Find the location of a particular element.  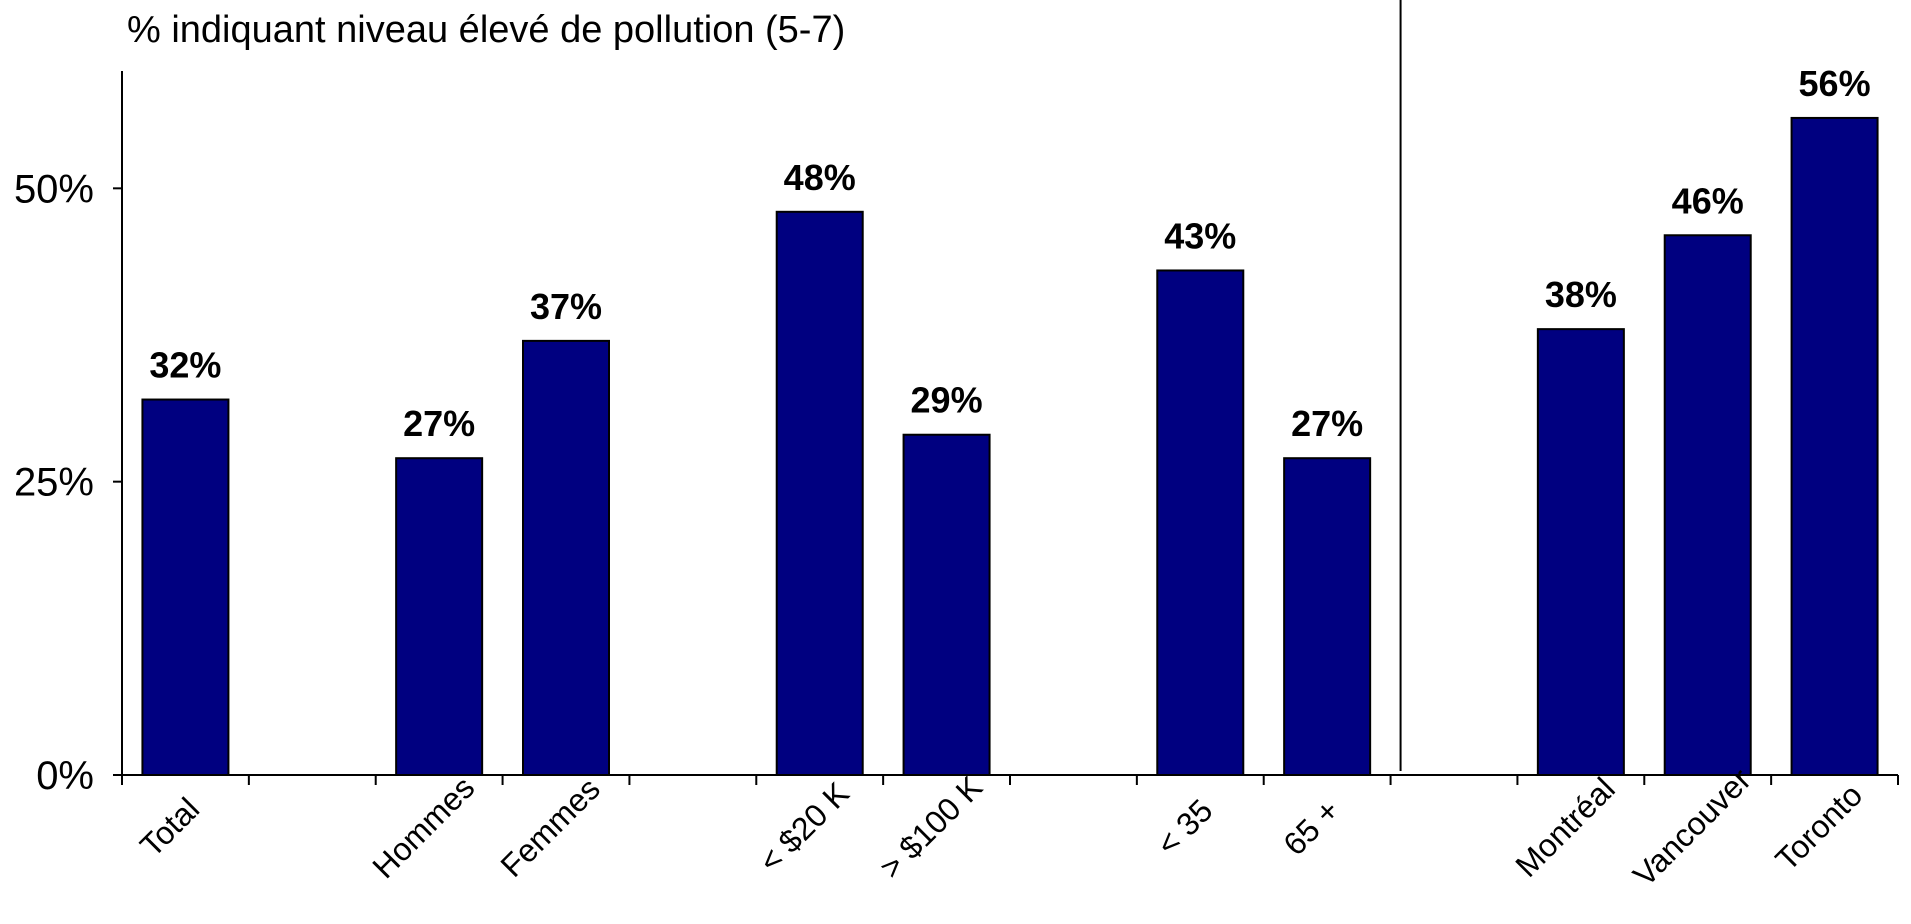

category-label: Toronto is located at coordinates (1818, 827).